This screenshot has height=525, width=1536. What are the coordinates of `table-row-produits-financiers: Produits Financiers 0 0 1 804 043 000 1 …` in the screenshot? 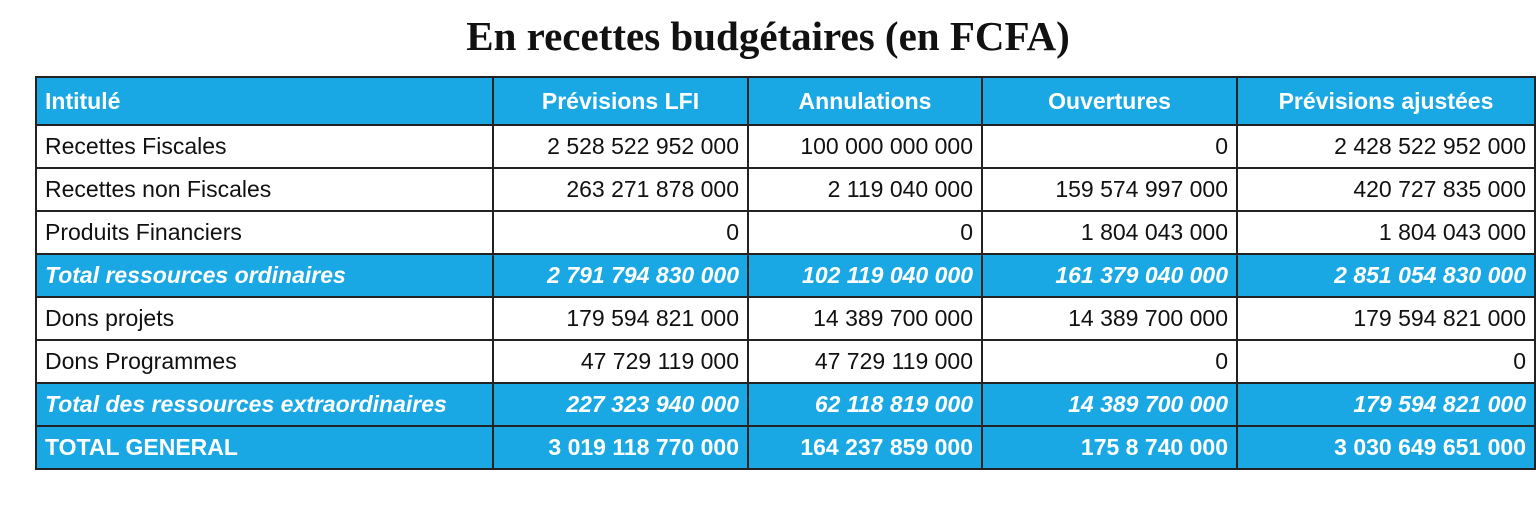 It's located at (785, 232).